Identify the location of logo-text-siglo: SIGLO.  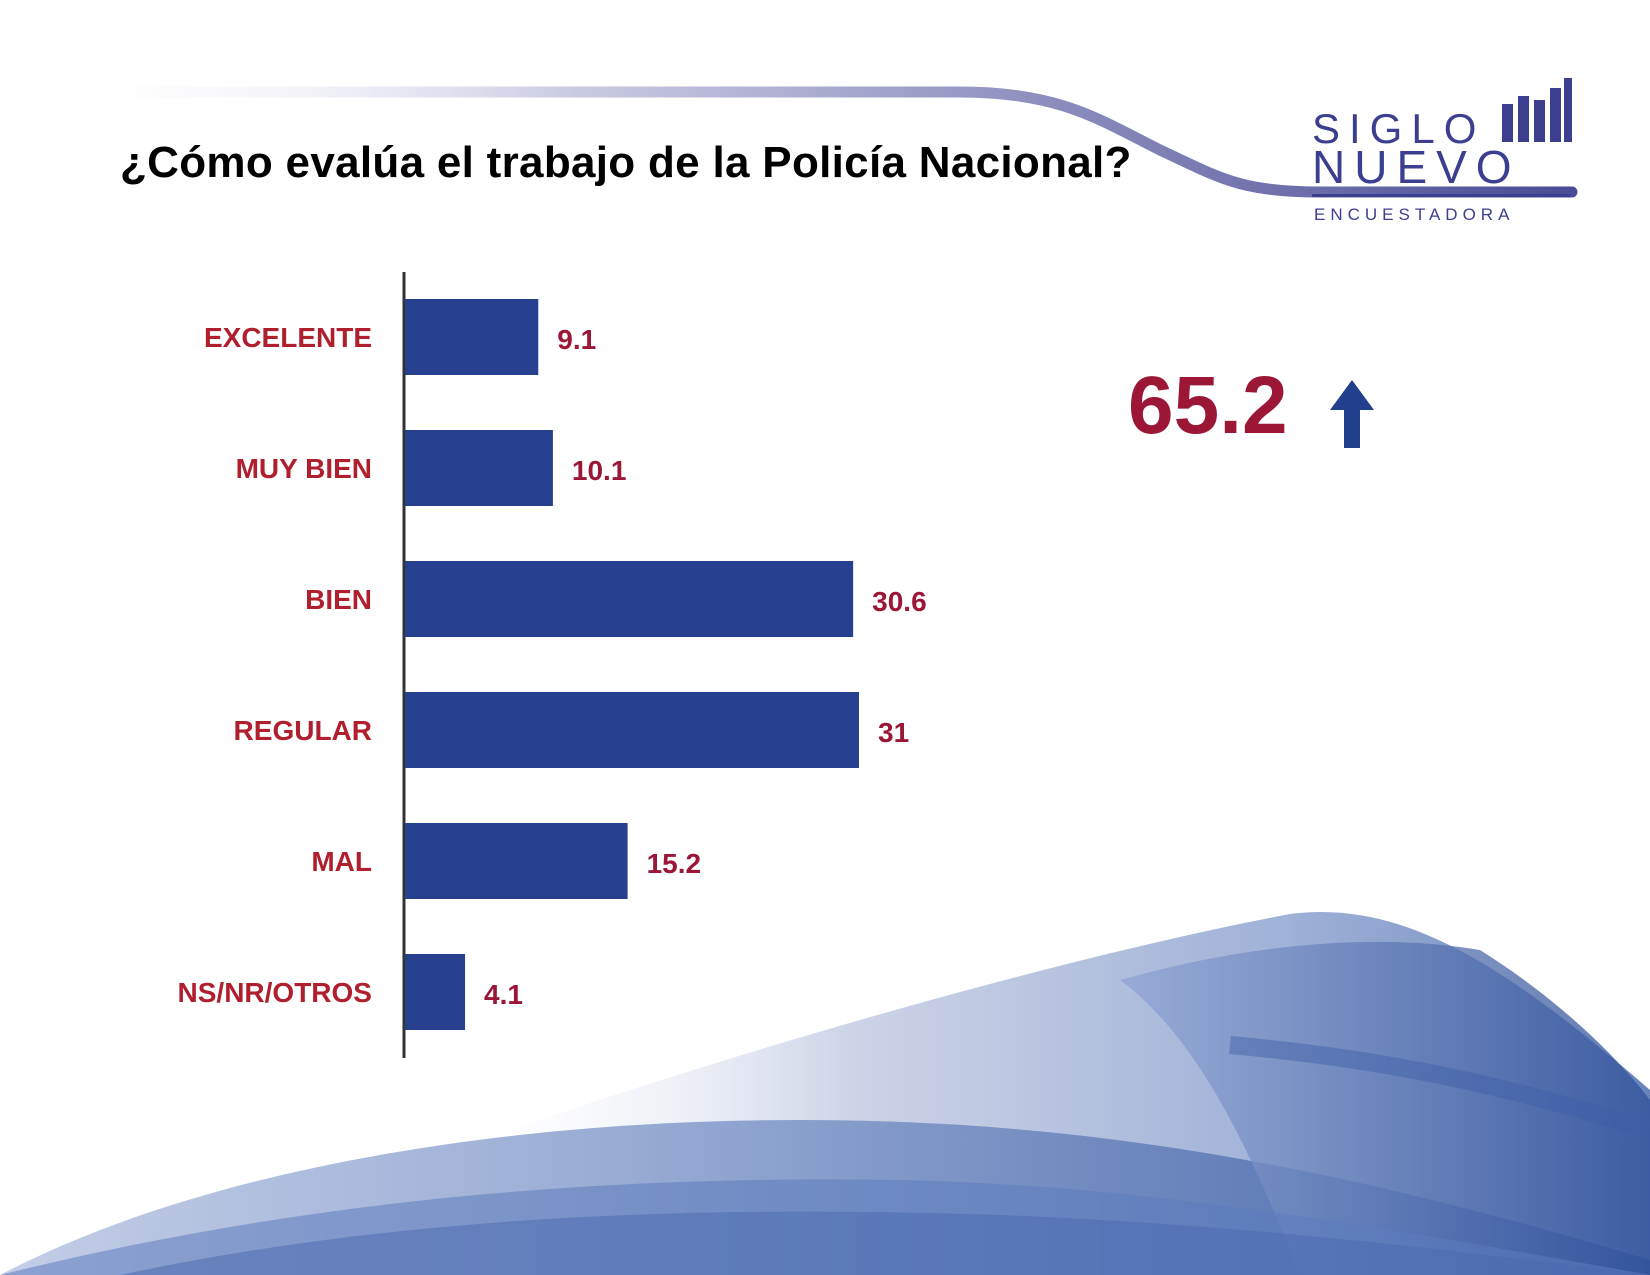
(1399, 128).